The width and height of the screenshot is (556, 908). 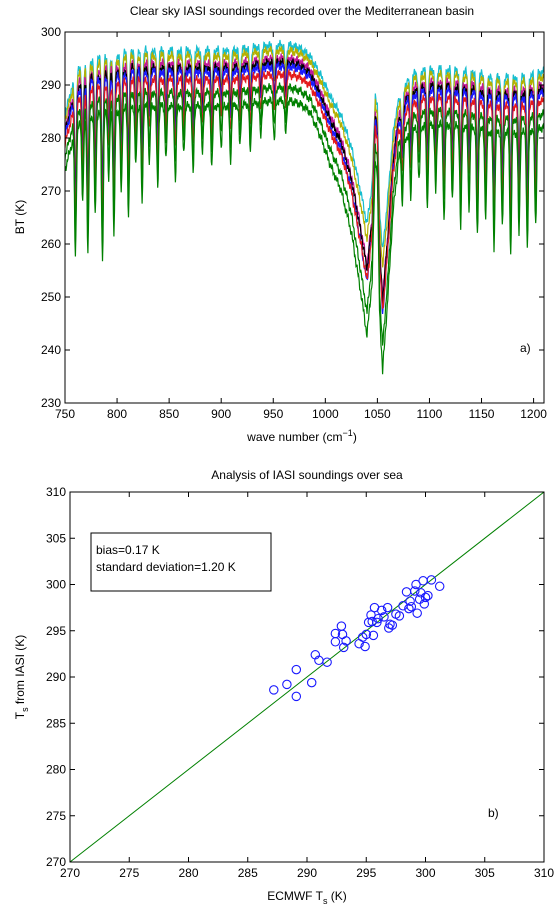 What do you see at coordinates (56, 816) in the screenshot?
I see `scatter-y-tick-label: 275` at bounding box center [56, 816].